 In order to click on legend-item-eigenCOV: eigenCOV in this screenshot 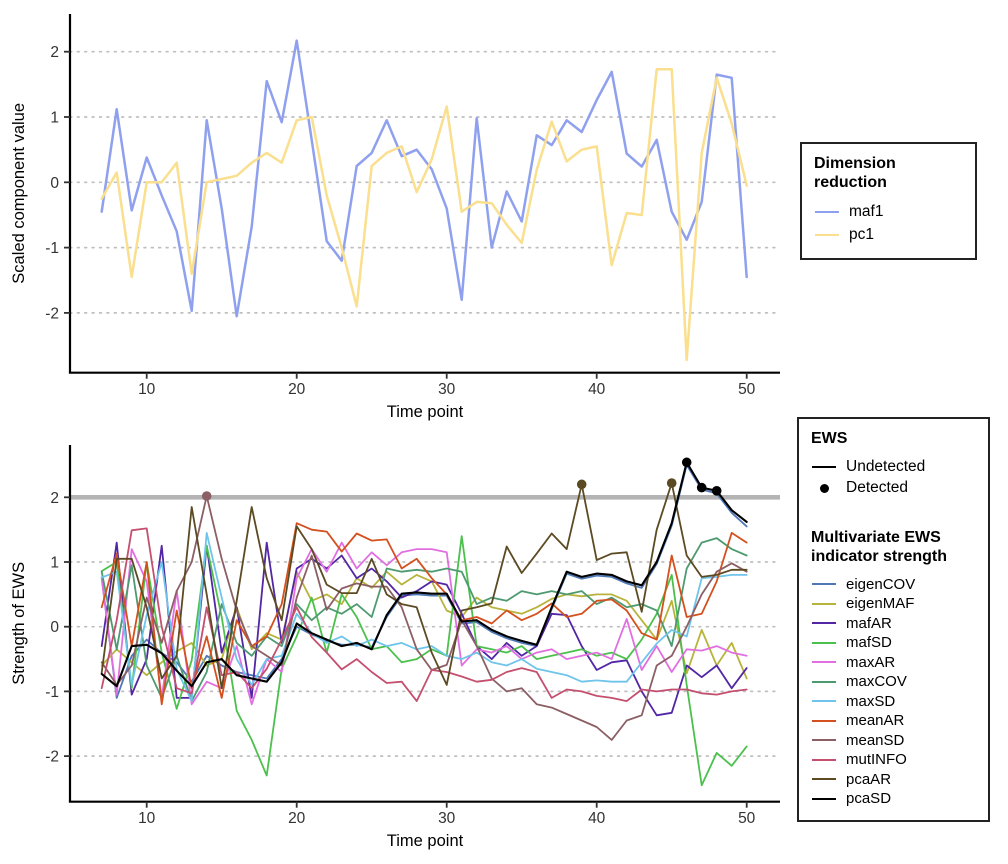, I will do `click(893, 585)`.